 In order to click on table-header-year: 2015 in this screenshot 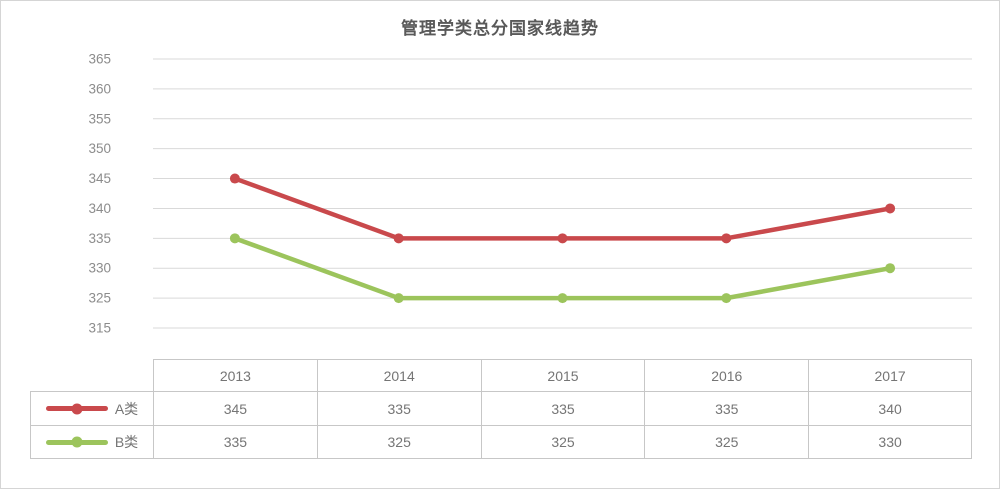, I will do `click(562, 375)`.